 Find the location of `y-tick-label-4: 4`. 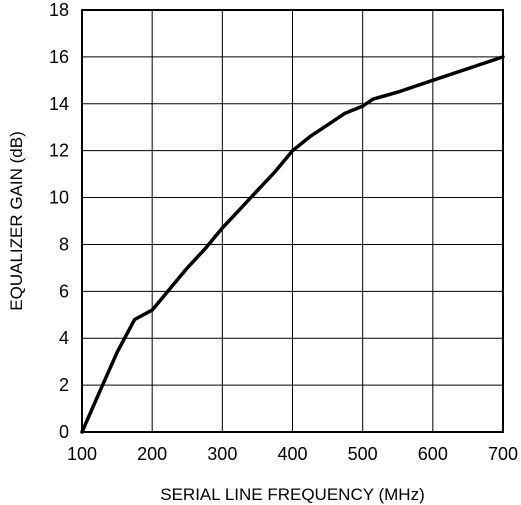

y-tick-label-4: 4 is located at coordinates (64, 338).